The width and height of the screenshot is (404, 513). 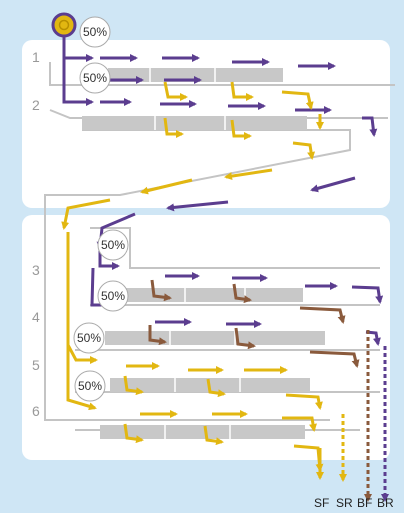 I want to click on bubble-2: 50%, so click(x=95, y=78).